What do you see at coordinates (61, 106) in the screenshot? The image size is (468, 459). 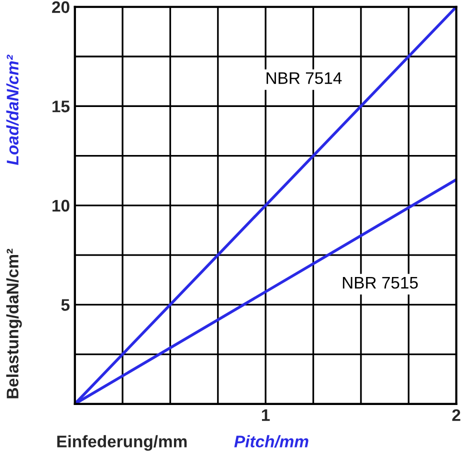 I see `y-tick-label: 15` at bounding box center [61, 106].